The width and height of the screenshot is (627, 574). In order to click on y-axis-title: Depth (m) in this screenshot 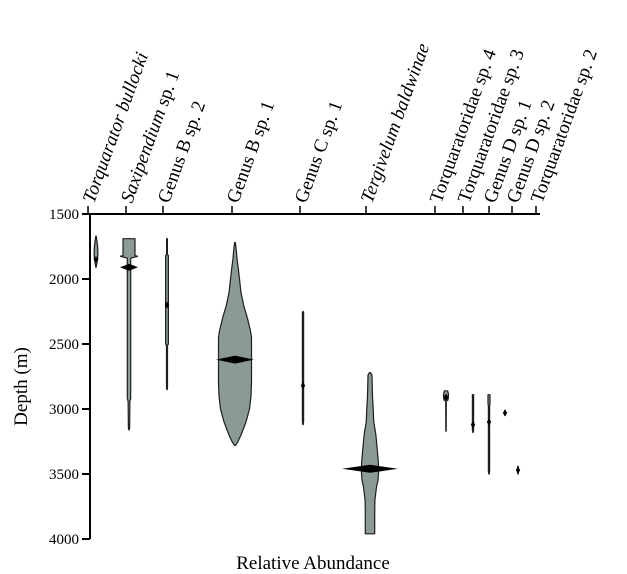, I will do `click(21, 386)`.